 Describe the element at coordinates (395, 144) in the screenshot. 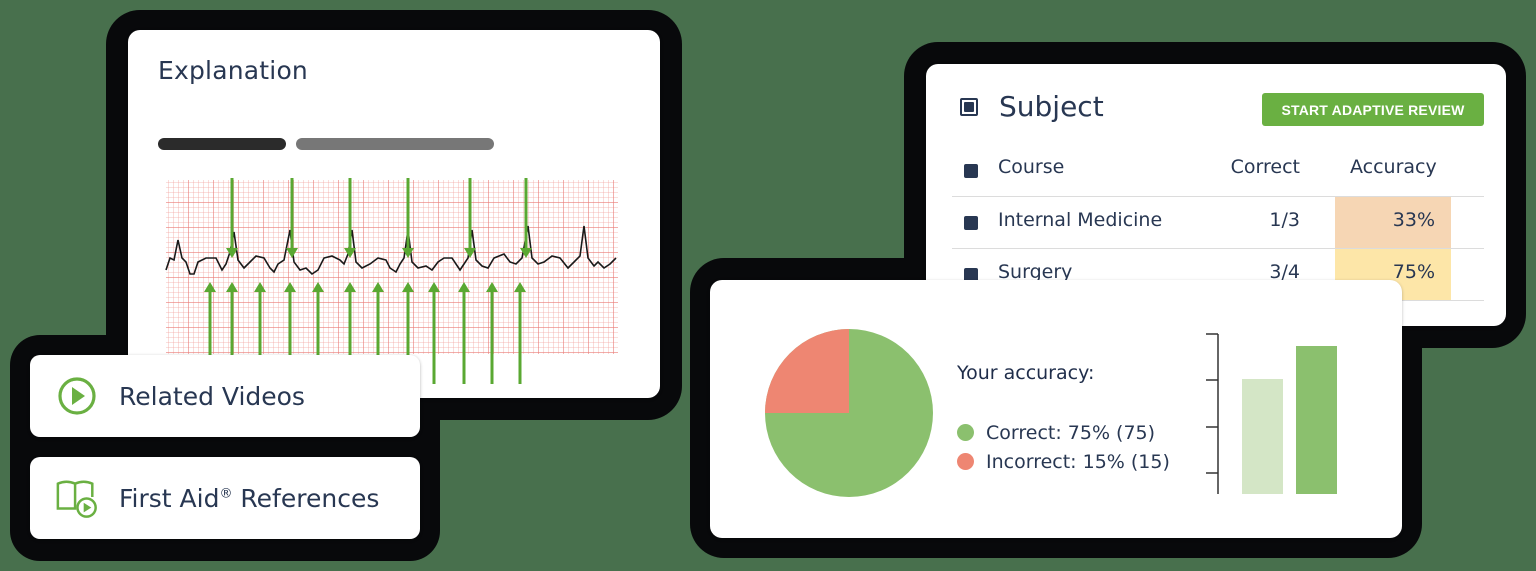

I see `tab-indicator-inactive` at that location.